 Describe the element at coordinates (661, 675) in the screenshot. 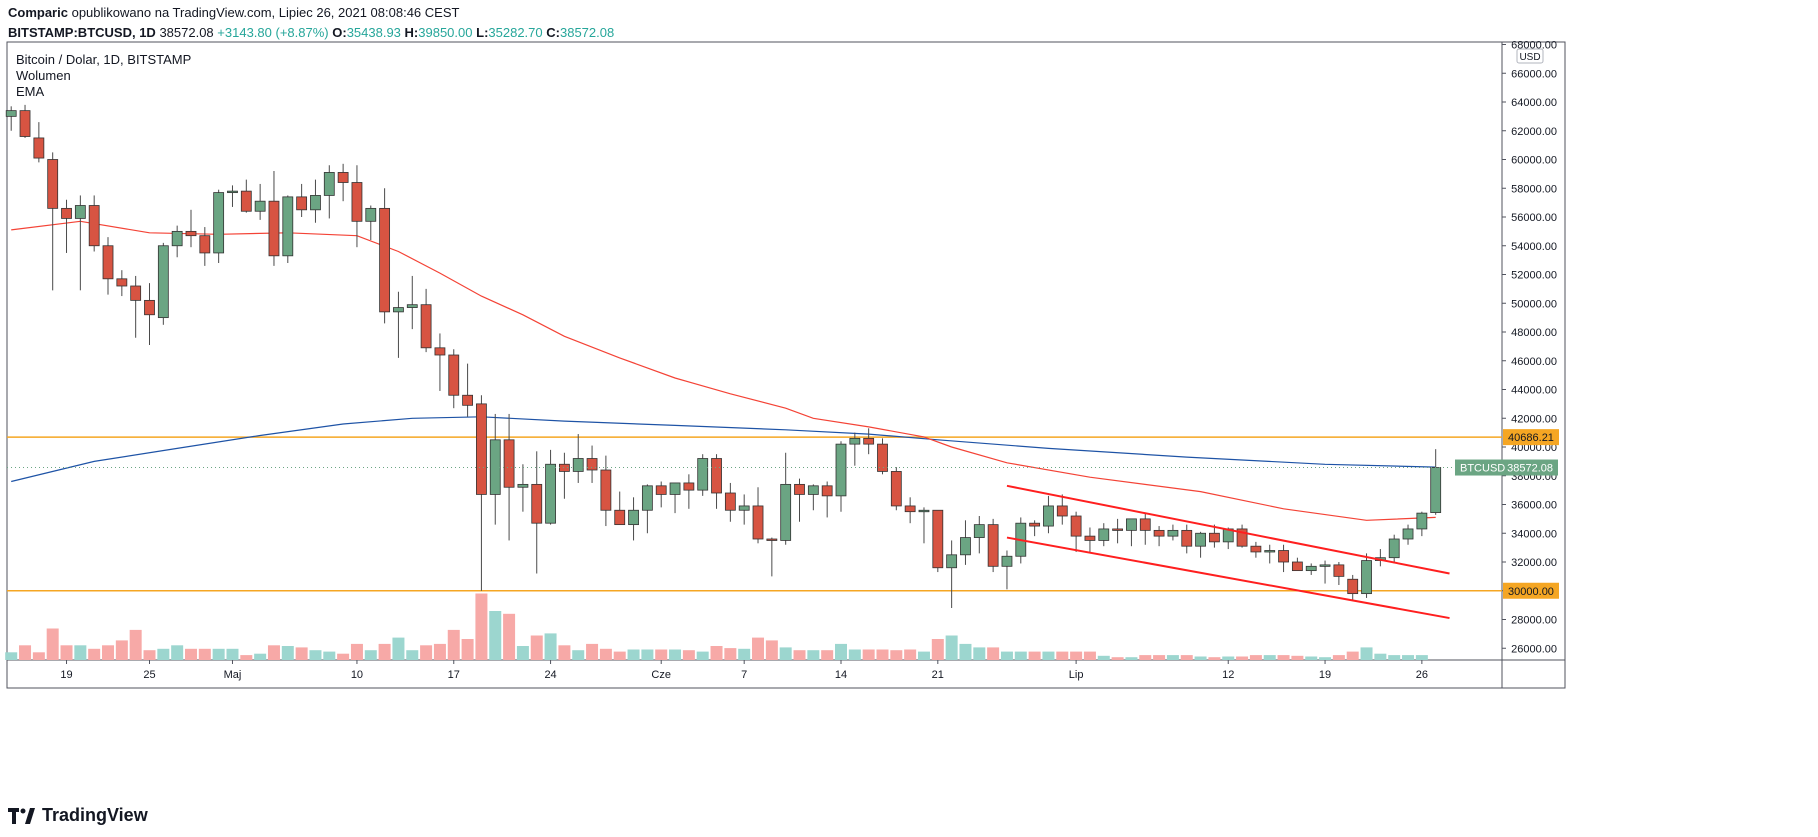

I see `x-tick-label: Cze` at that location.